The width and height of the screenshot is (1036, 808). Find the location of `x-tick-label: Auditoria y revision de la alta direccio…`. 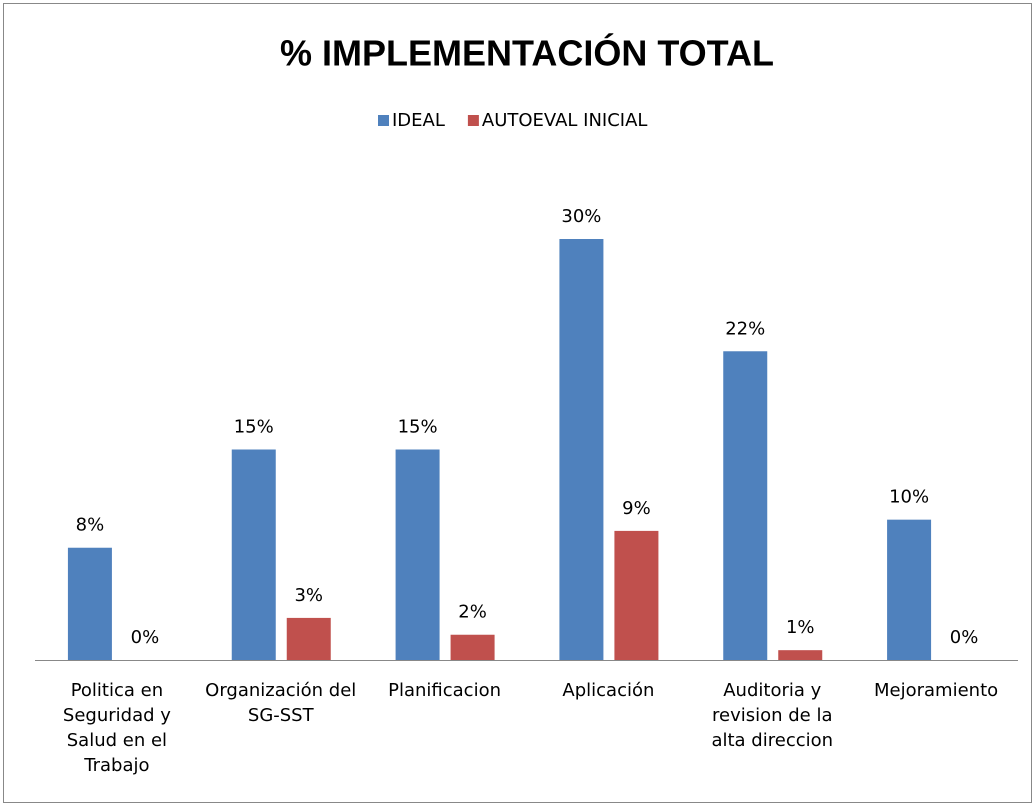

x-tick-label: Auditoria y revision de la alta direccio… is located at coordinates (772, 715).